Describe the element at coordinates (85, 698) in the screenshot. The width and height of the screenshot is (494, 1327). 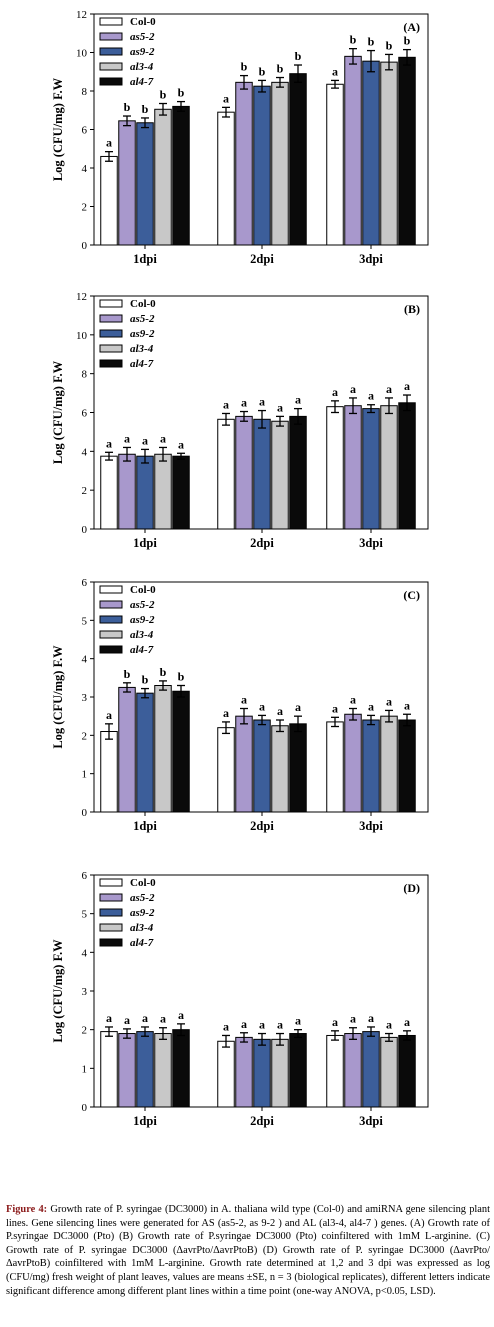
I see `y-tick-label: 3` at that location.